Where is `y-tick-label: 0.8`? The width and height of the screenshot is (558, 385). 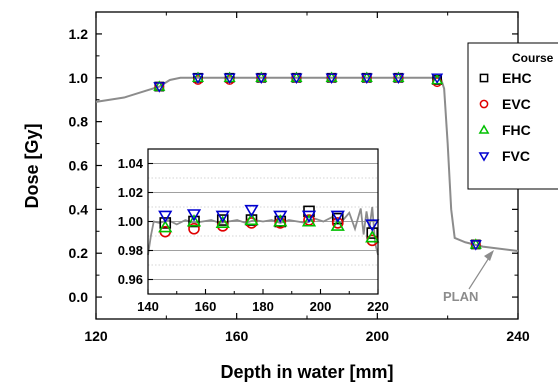 y-tick-label: 0.8 is located at coordinates (79, 122).